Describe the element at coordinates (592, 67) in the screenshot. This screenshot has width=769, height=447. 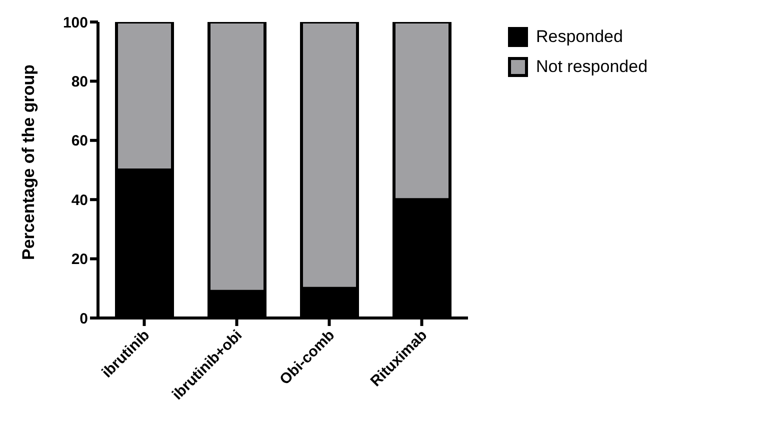
I see `legend-label: Not responded` at that location.